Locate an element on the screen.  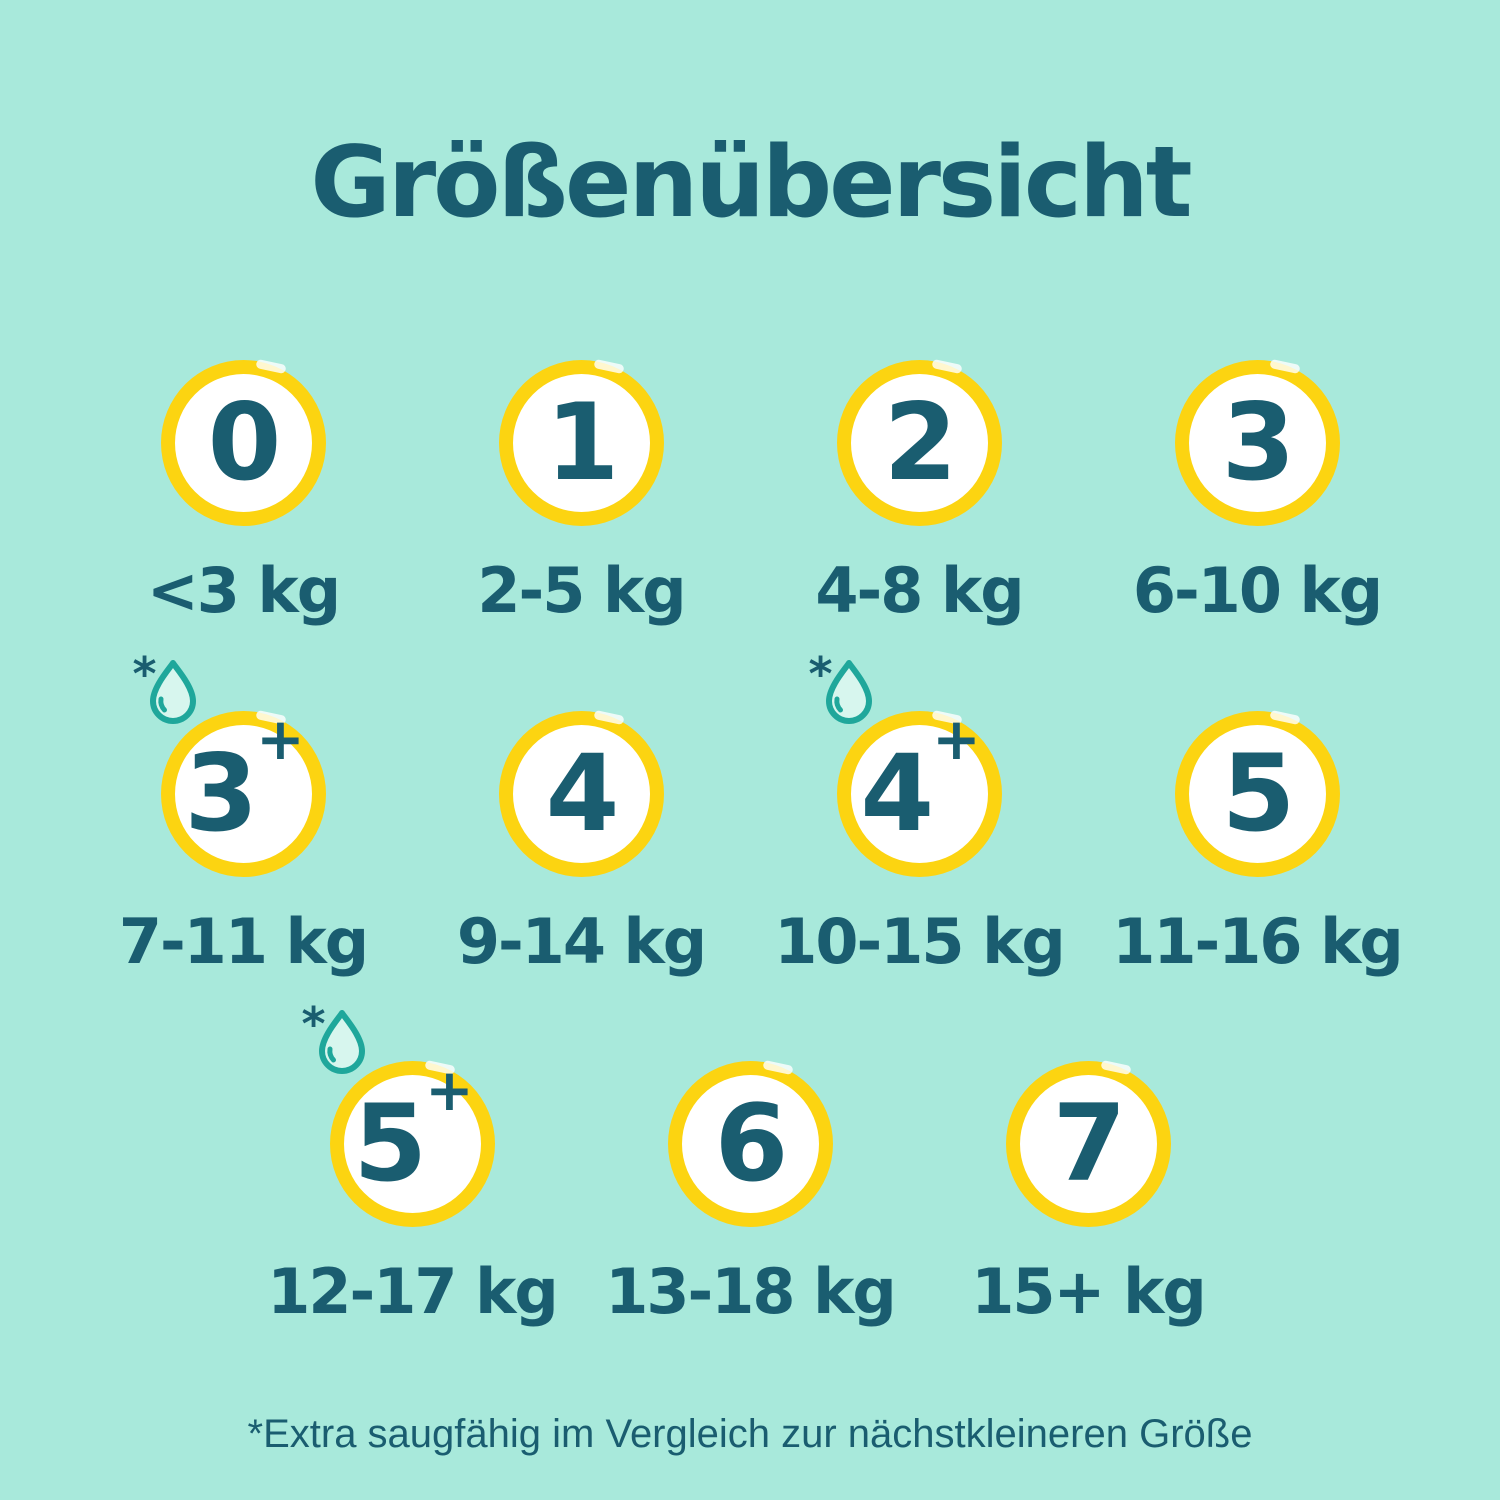
size-circle: 7 is located at coordinates (1088, 1144).